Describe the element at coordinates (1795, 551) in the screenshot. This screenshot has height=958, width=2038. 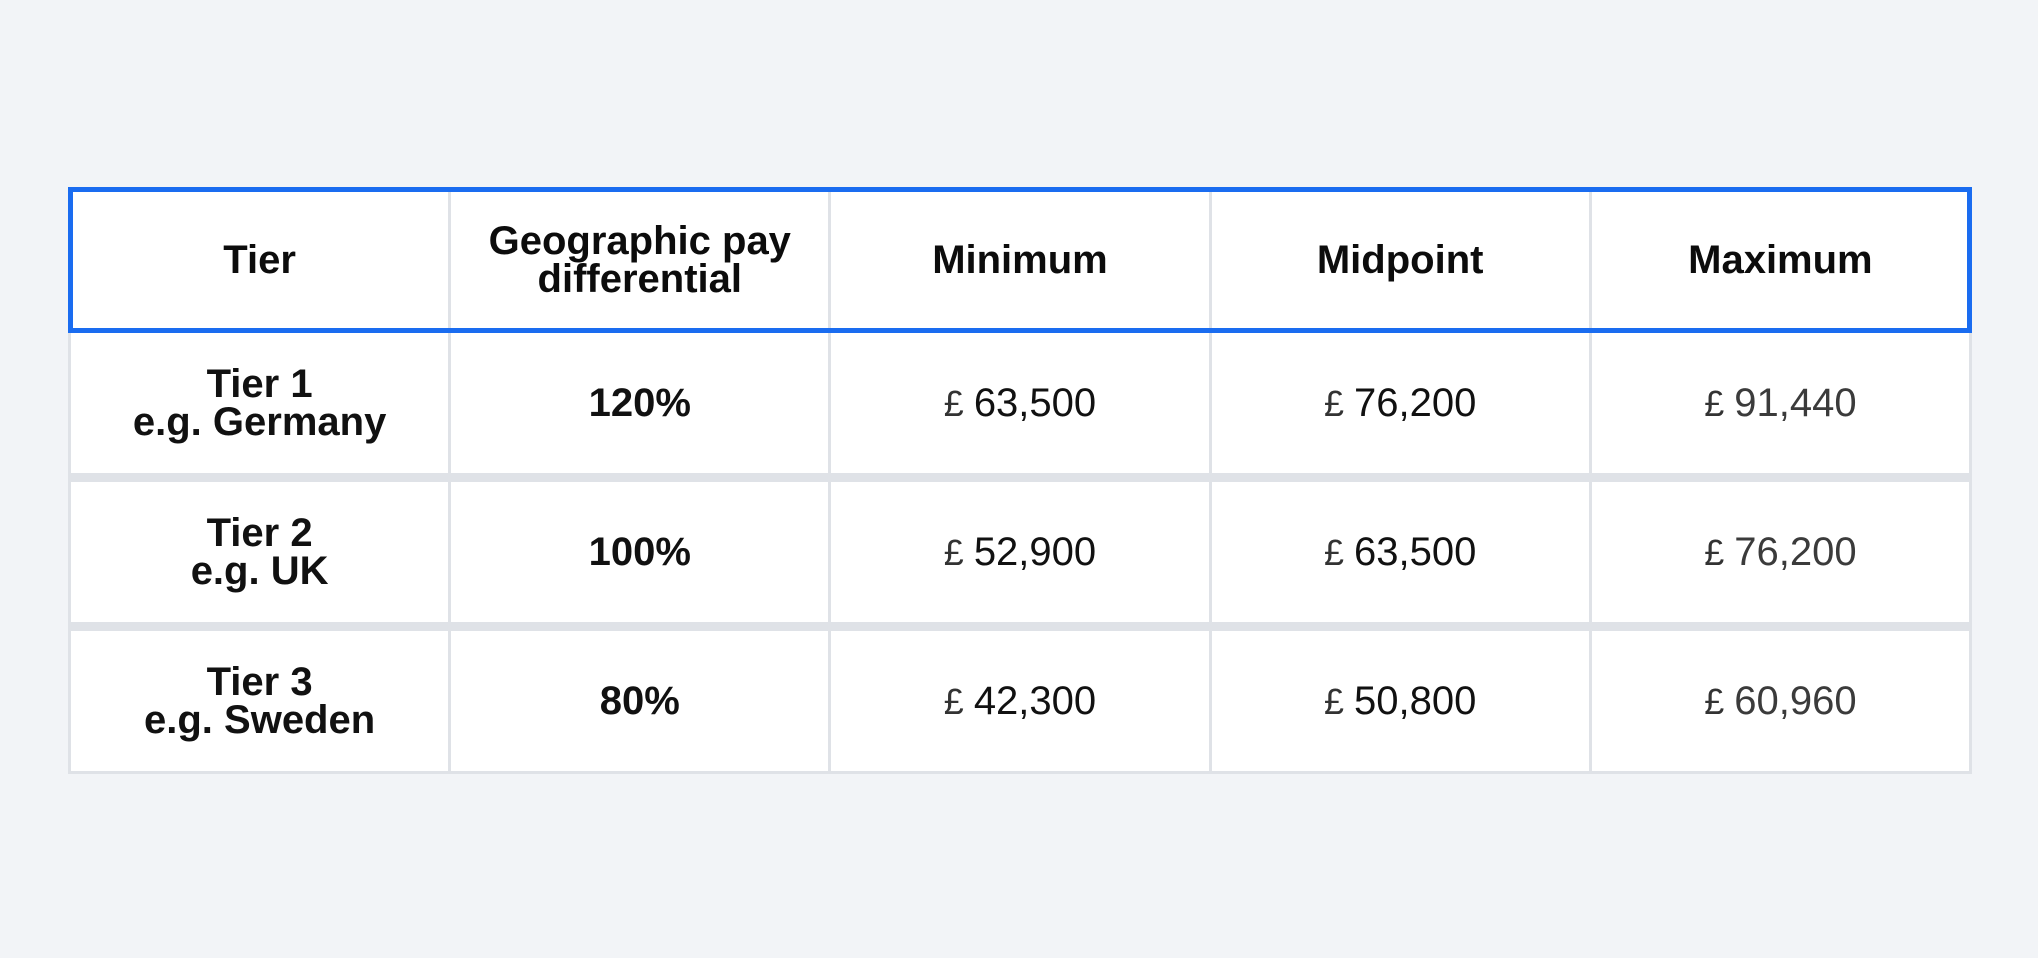
I see `maximum-value: 76,200` at that location.